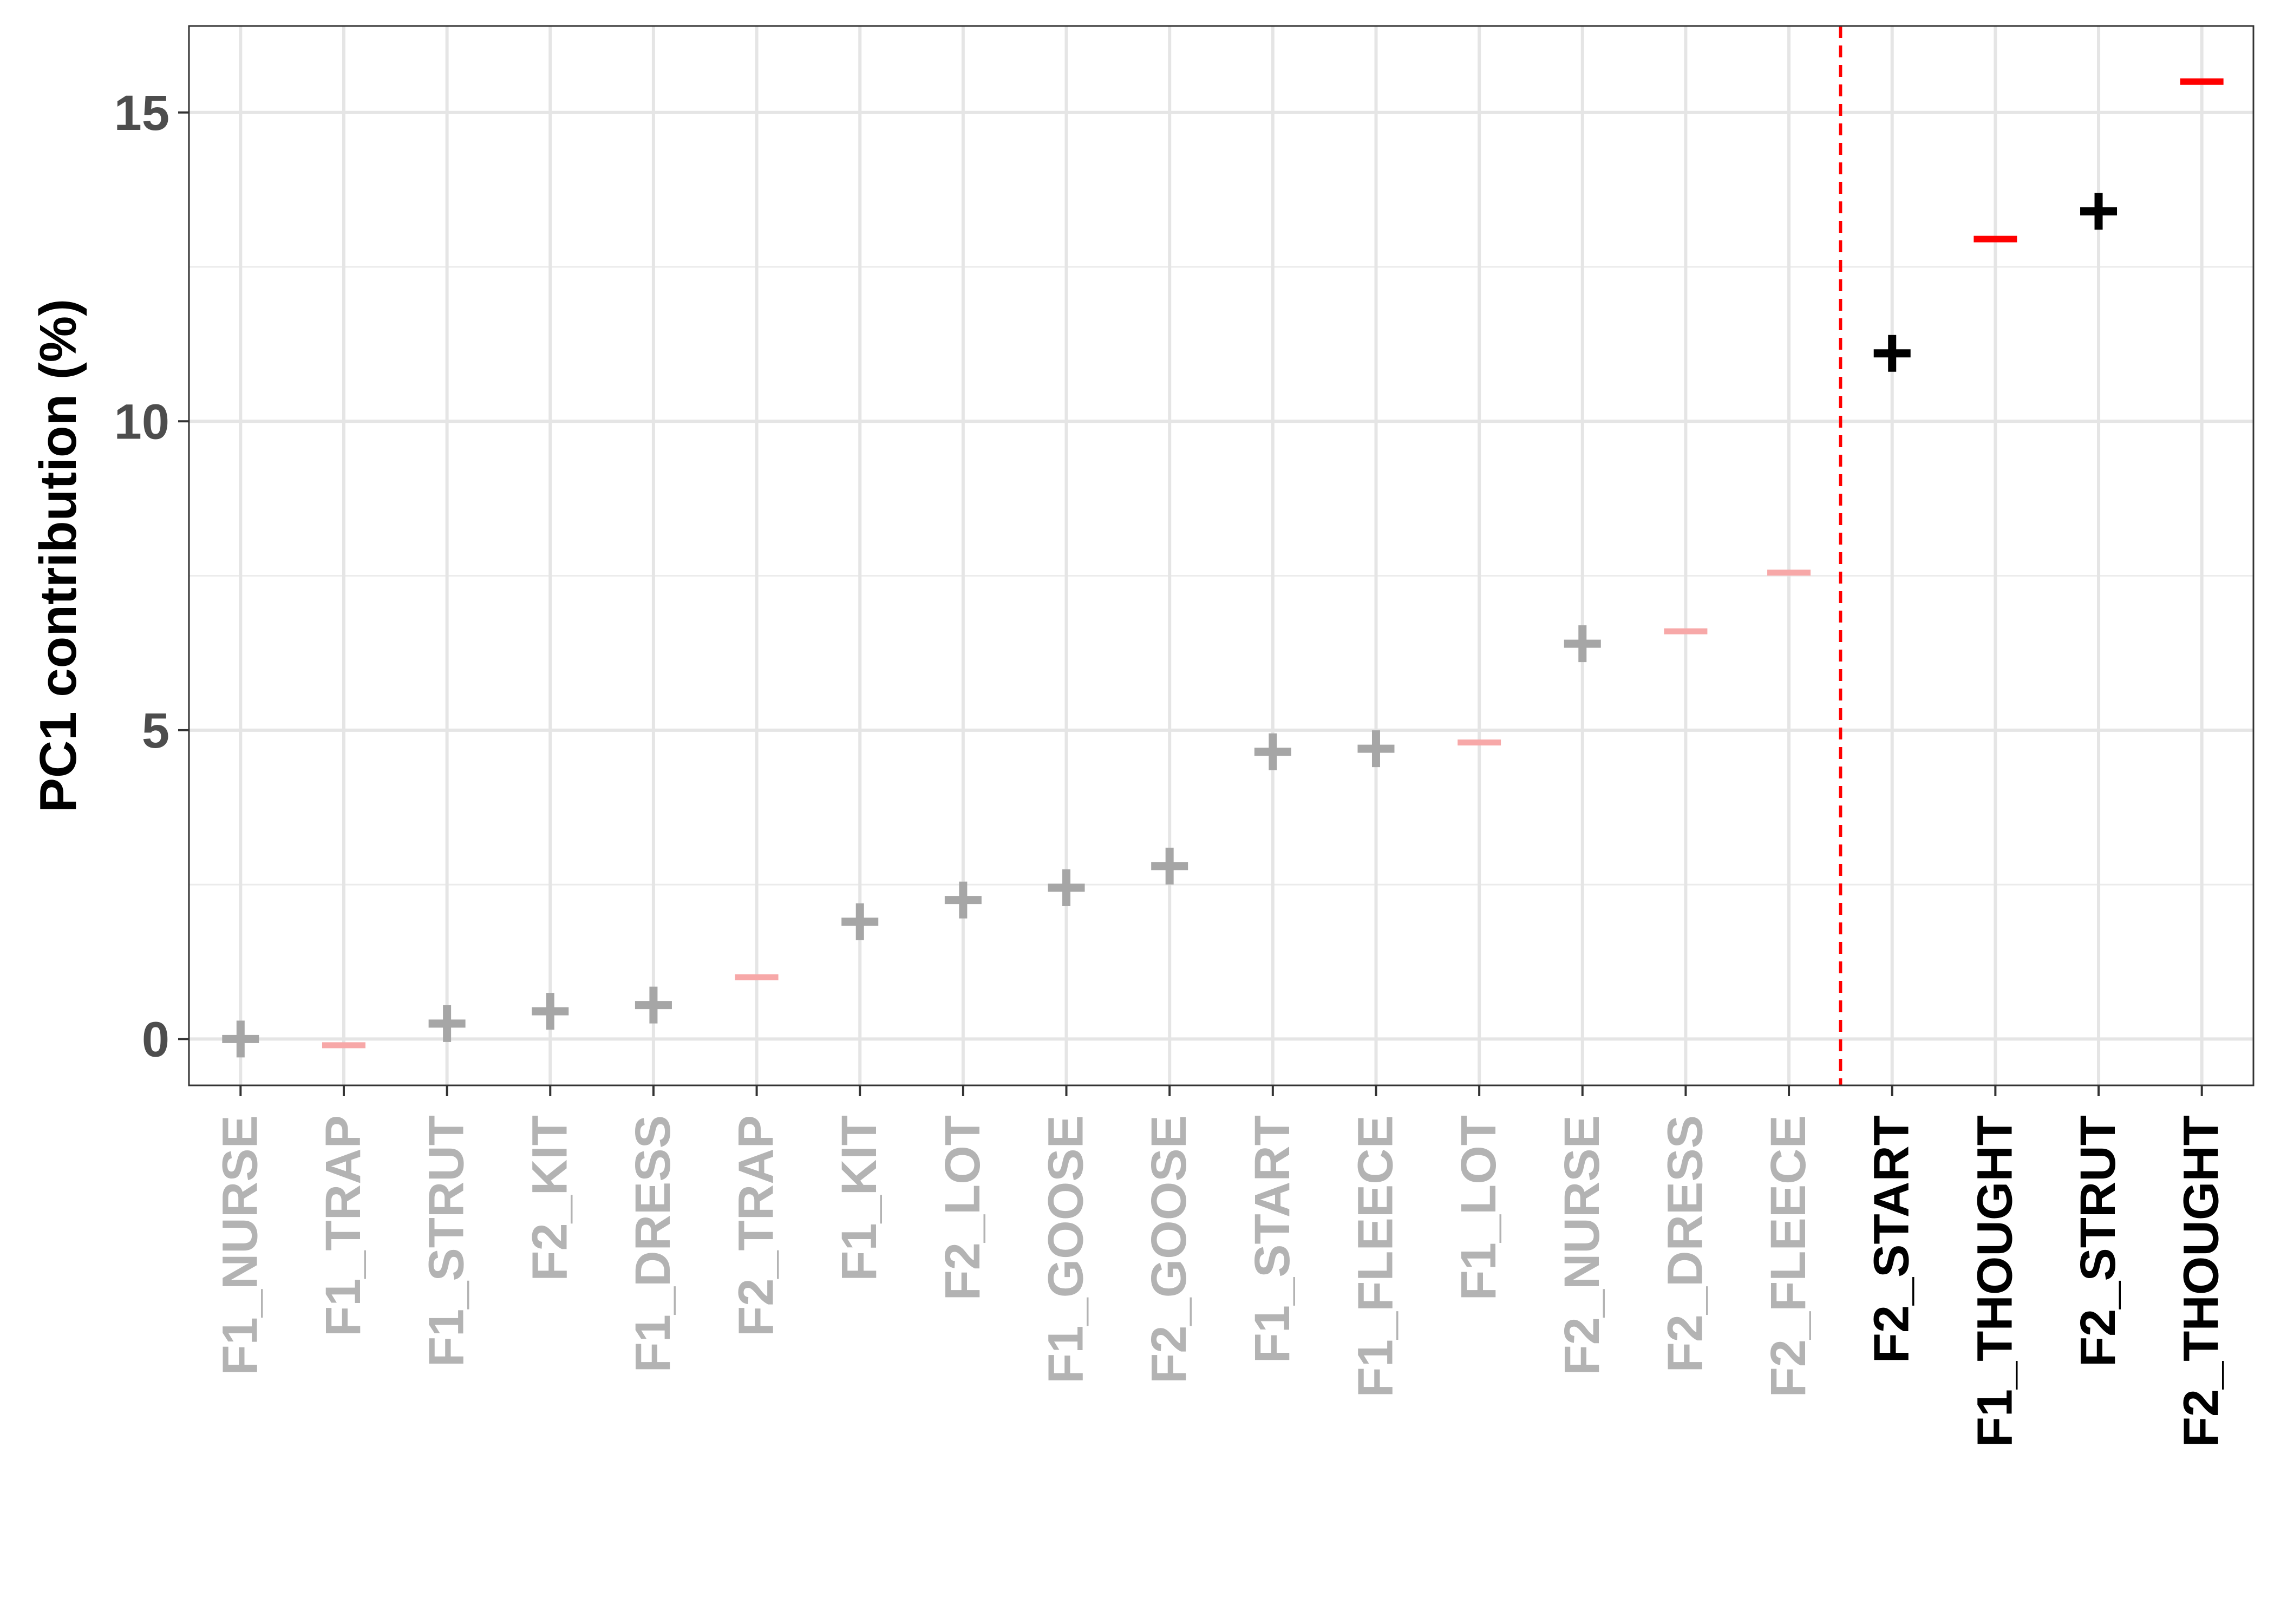  I want to click on y-tick-label: 10, so click(142, 421).